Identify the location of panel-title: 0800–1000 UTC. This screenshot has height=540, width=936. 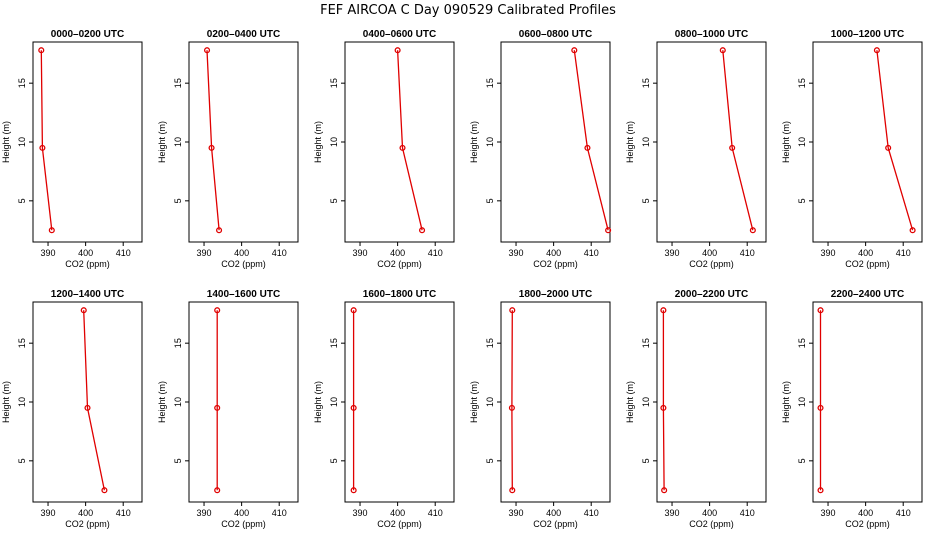
(711, 34).